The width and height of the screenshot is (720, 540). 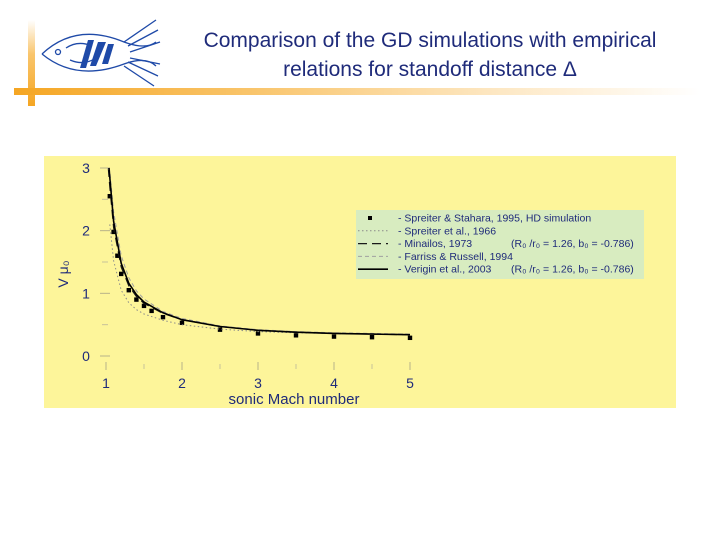 What do you see at coordinates (455, 257) in the screenshot?
I see `legend-entry: - Farriss & Russell, 1994` at bounding box center [455, 257].